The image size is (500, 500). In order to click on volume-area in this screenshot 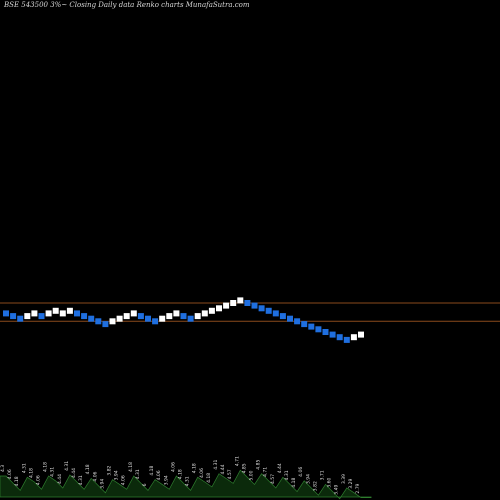, I will do `click(186, 484)`.